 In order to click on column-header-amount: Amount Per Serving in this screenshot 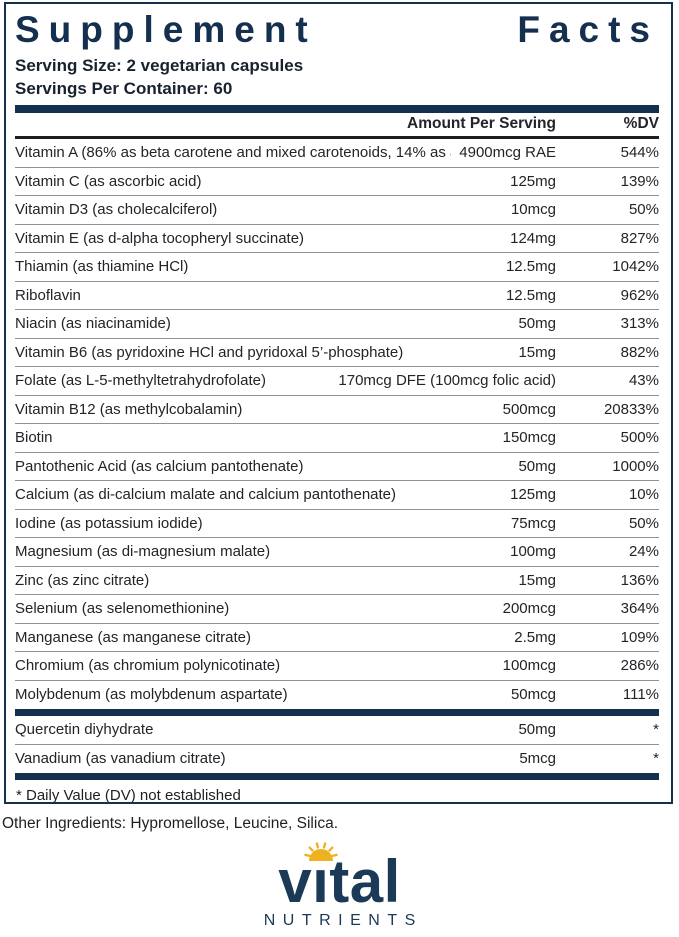, I will do `click(481, 123)`.